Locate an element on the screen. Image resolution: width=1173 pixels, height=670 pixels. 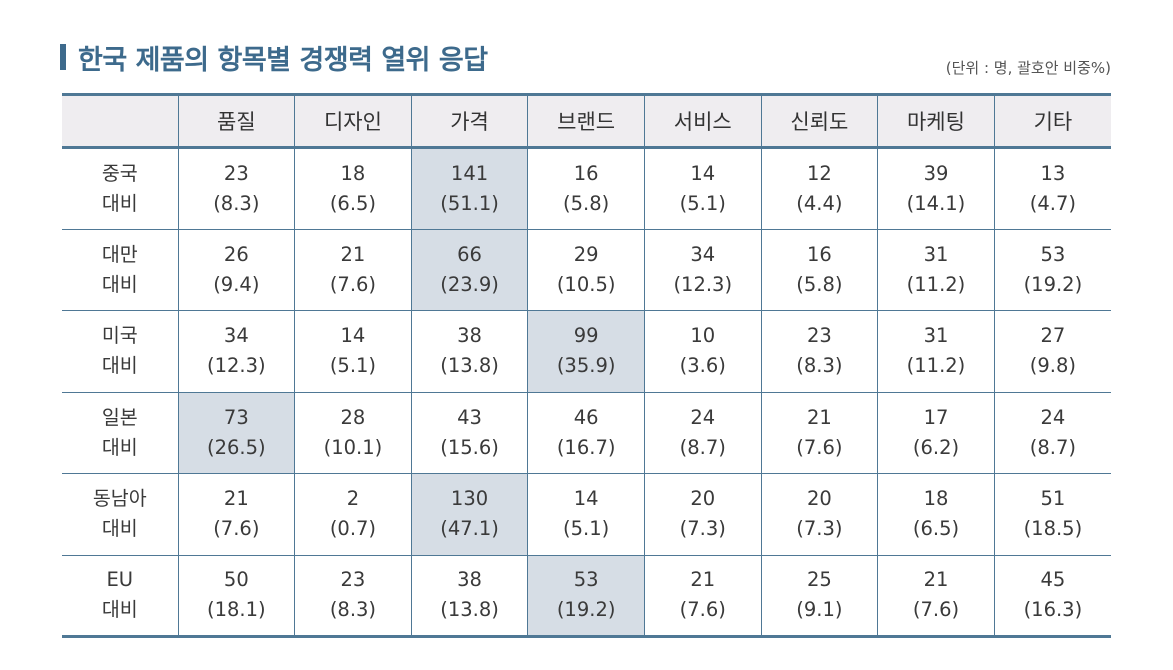
cell-count: 13 is located at coordinates (1053, 173).